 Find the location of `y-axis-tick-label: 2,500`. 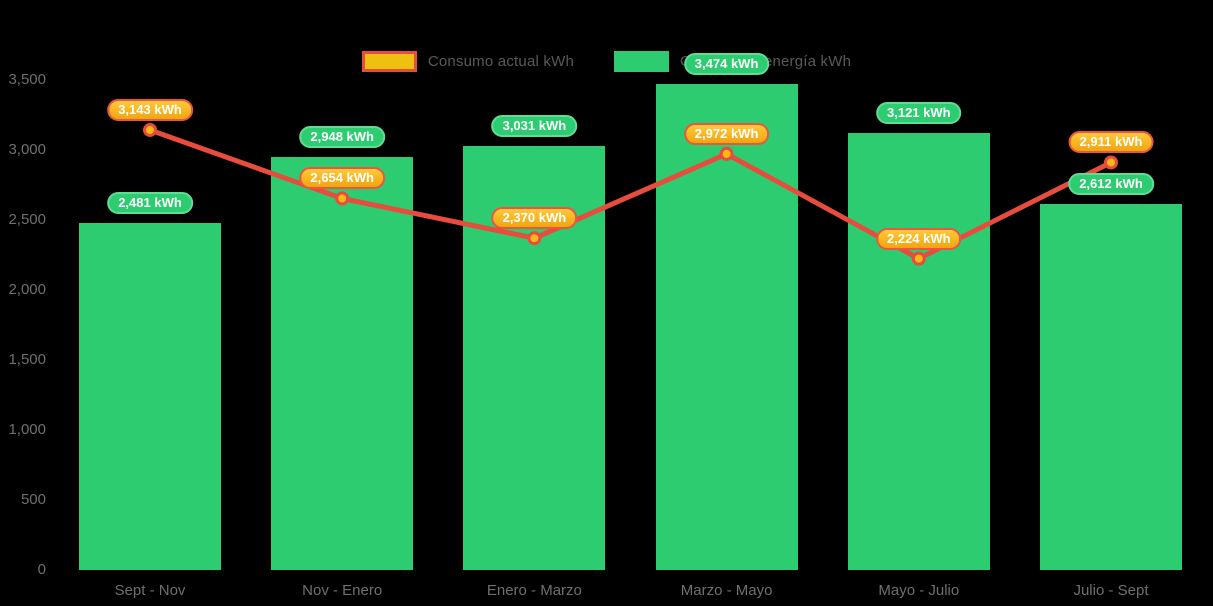

y-axis-tick-label: 2,500 is located at coordinates (27, 219).